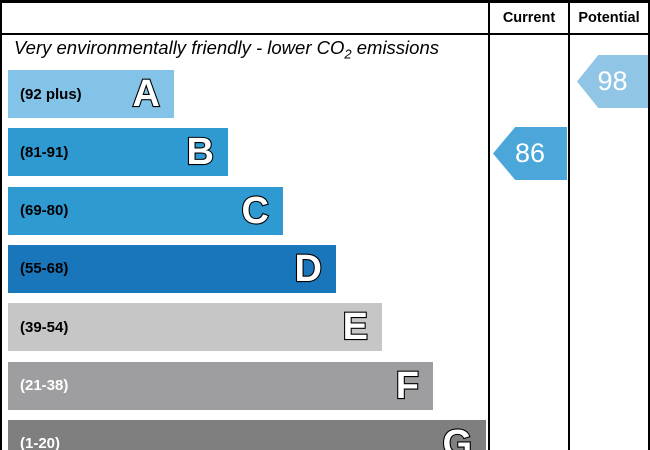  Describe the element at coordinates (308, 269) in the screenshot. I see `band-letter: D` at that location.